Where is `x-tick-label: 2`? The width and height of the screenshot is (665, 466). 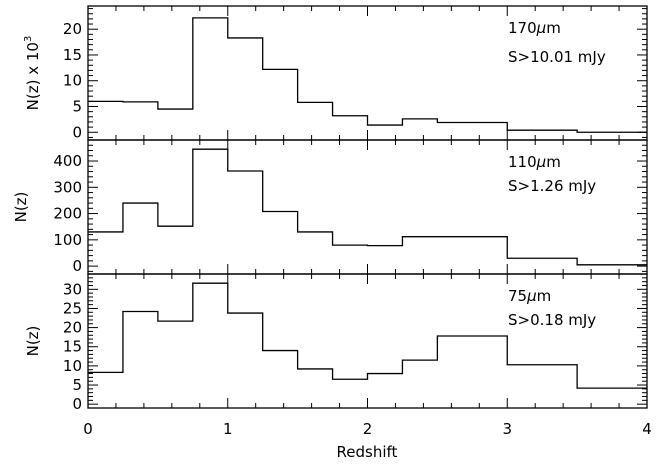
x-tick-label: 2 is located at coordinates (368, 429).